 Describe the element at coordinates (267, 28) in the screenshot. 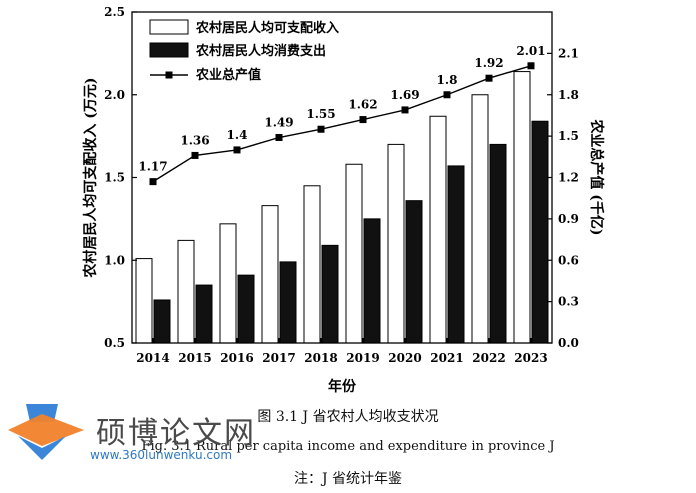

I see `legend-label-income: 农村居民人均可支配收入` at that location.